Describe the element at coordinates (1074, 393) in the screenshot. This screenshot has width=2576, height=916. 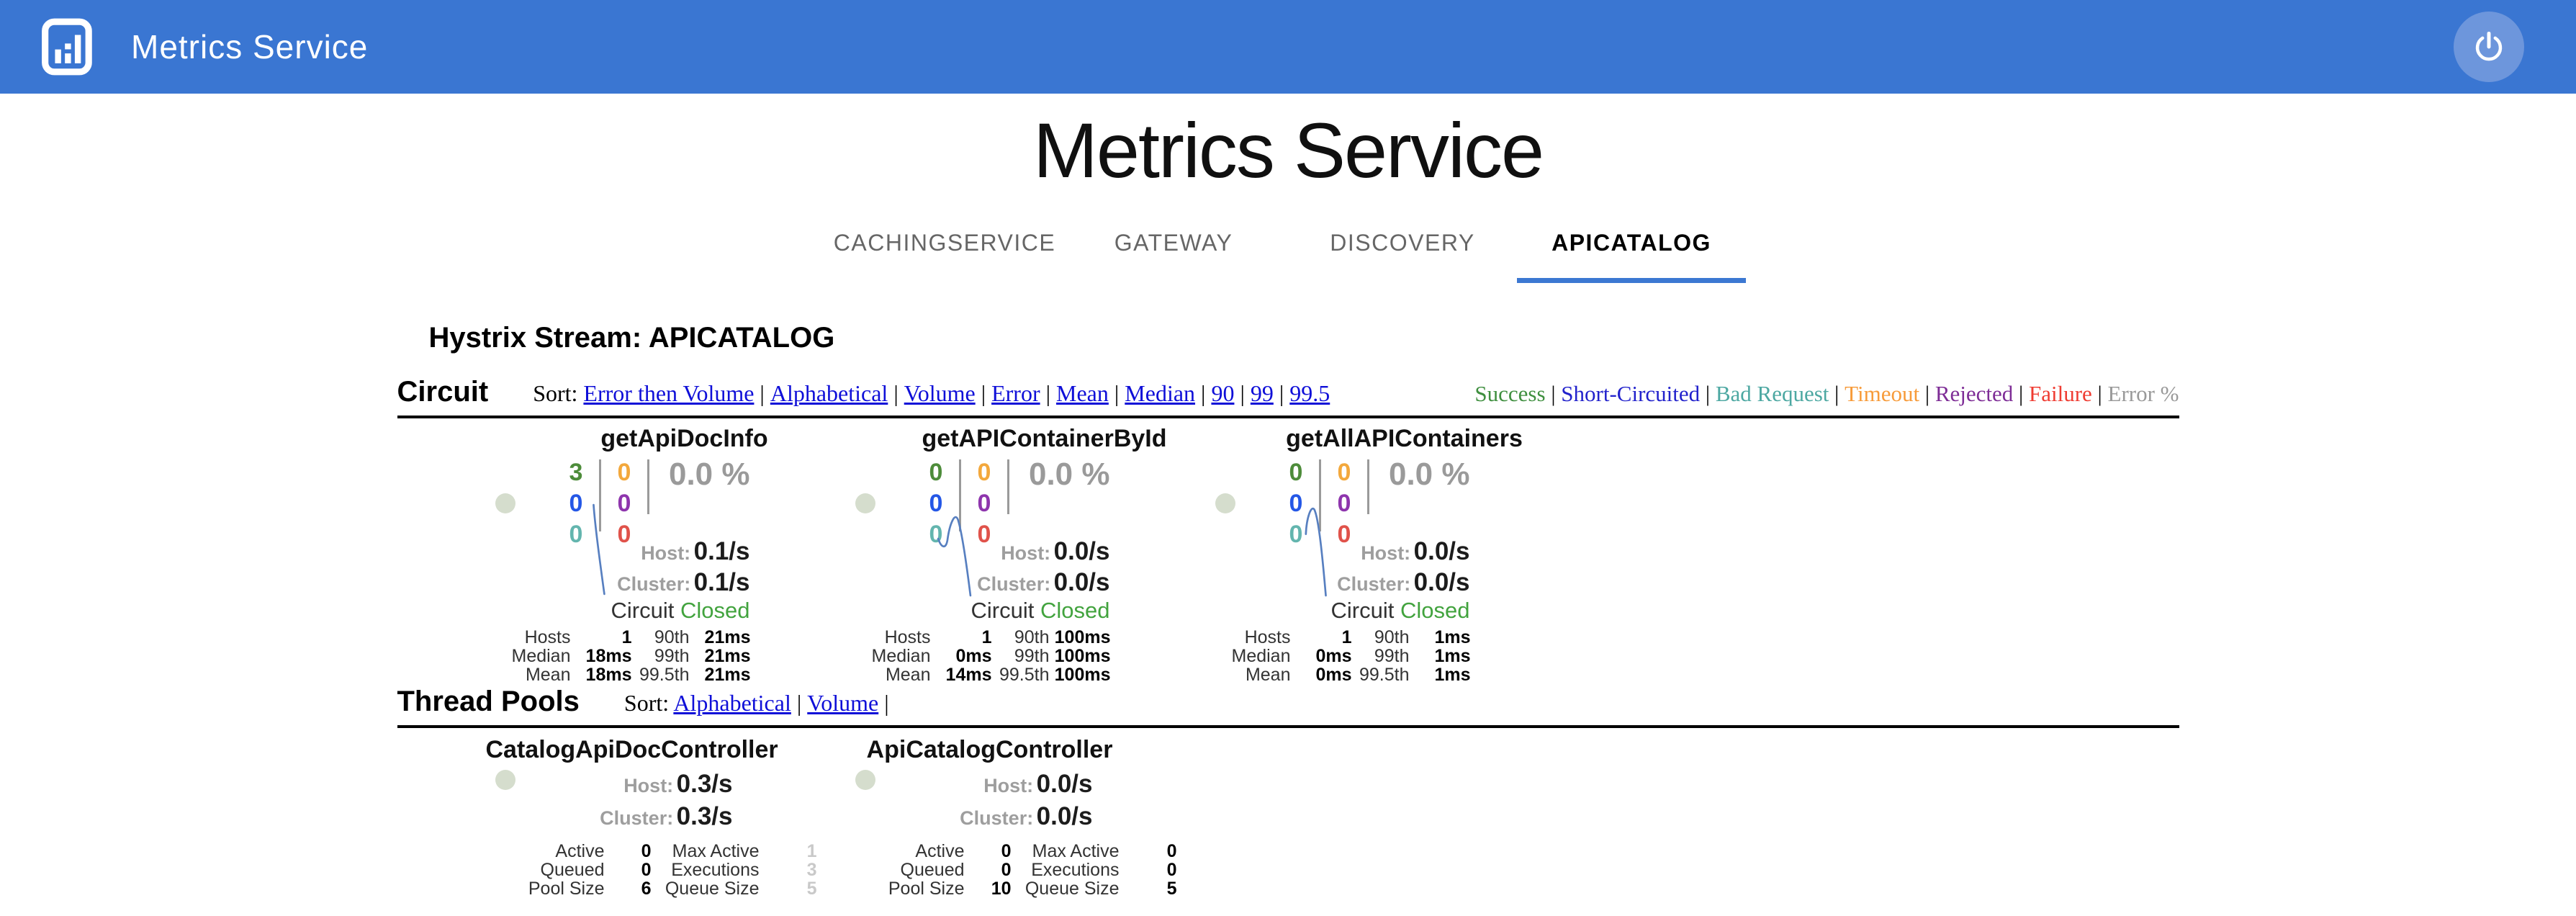
I see `sort-link-mean: Mean` at that location.